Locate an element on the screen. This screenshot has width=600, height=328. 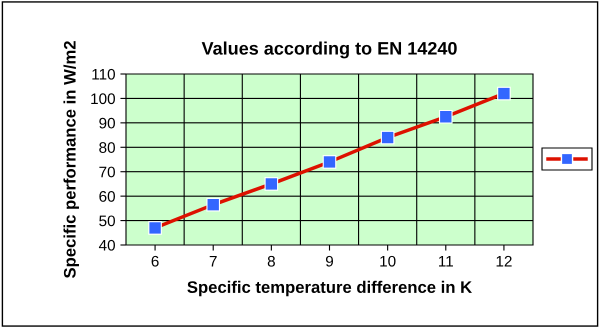
y-tick-label: 80 is located at coordinates (107, 147).